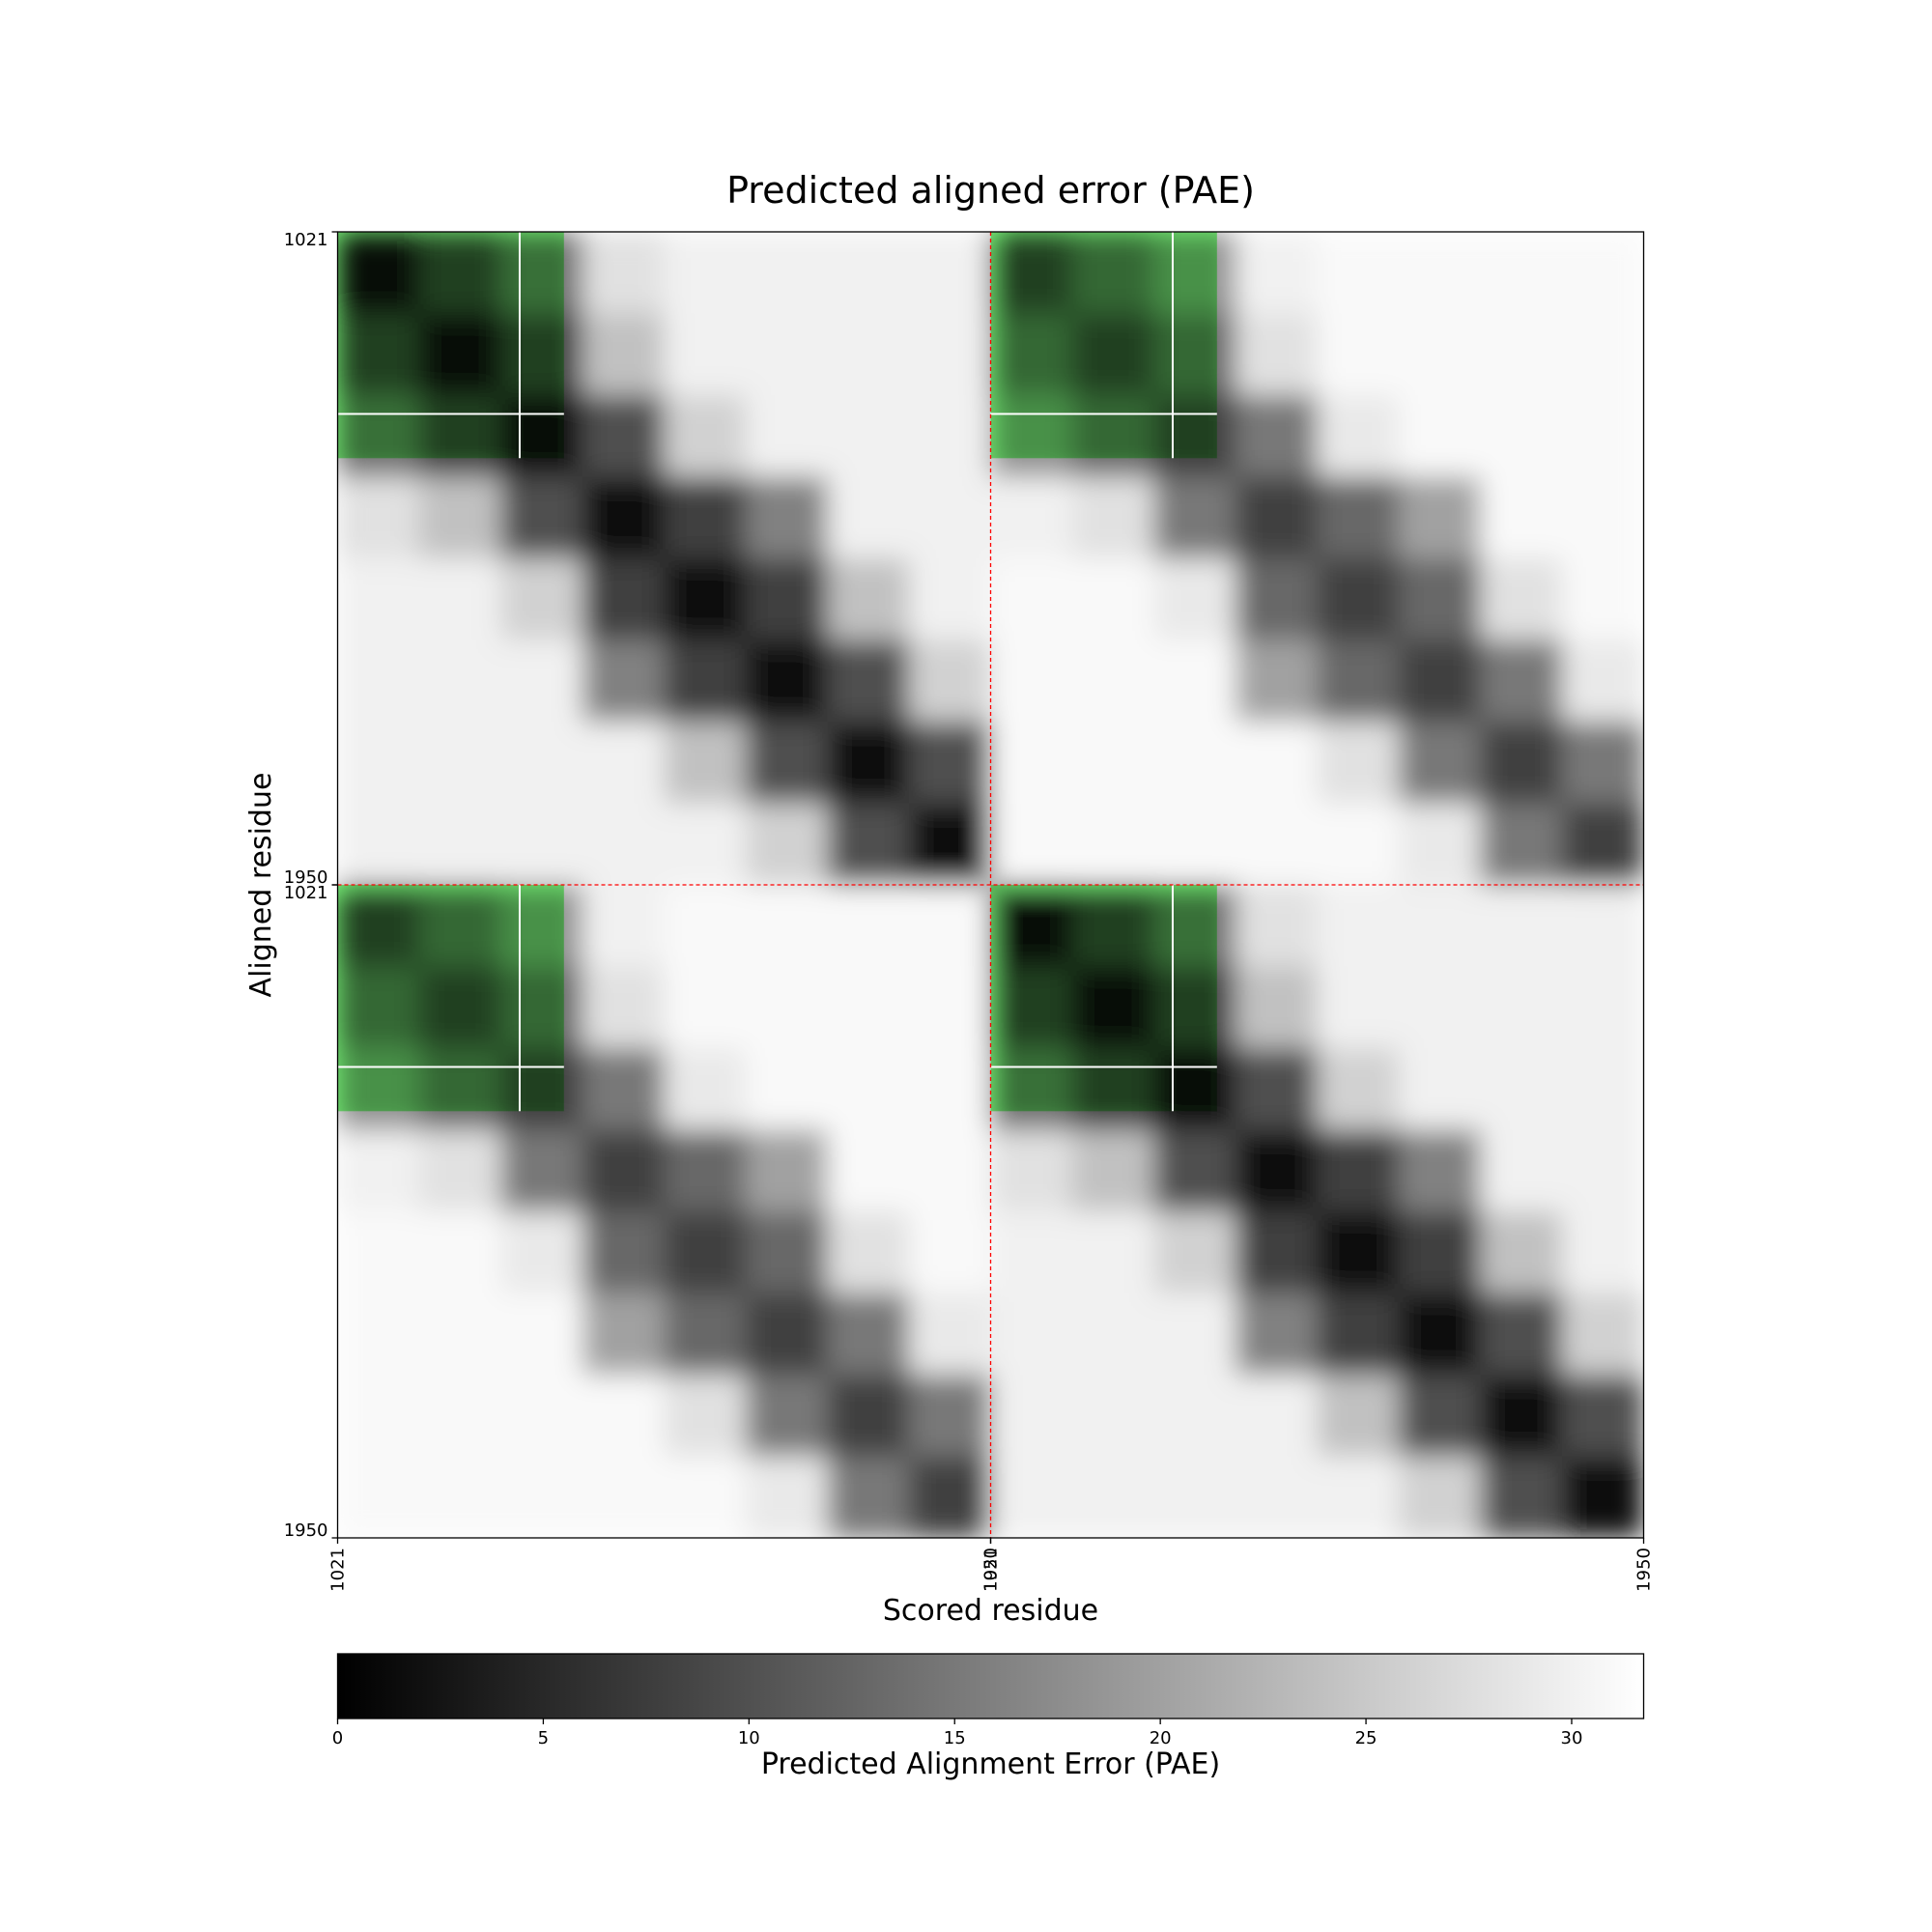  What do you see at coordinates (1161, 1738) in the screenshot?
I see `colorbar-tick-label: 20` at bounding box center [1161, 1738].